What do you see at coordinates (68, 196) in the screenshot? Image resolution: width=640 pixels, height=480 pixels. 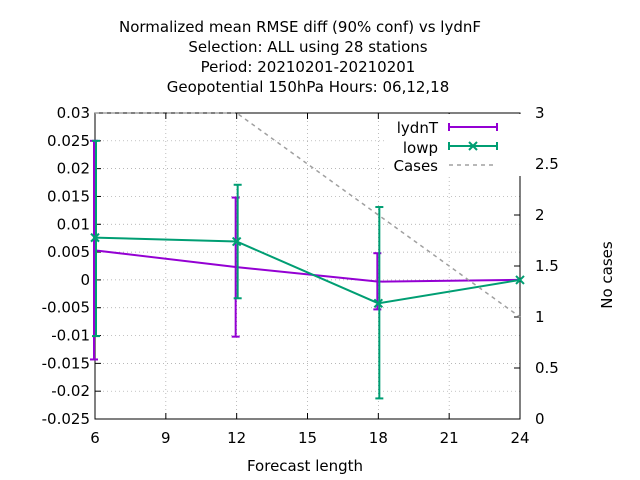 I see `y-tick-label: 0.015` at bounding box center [68, 196].